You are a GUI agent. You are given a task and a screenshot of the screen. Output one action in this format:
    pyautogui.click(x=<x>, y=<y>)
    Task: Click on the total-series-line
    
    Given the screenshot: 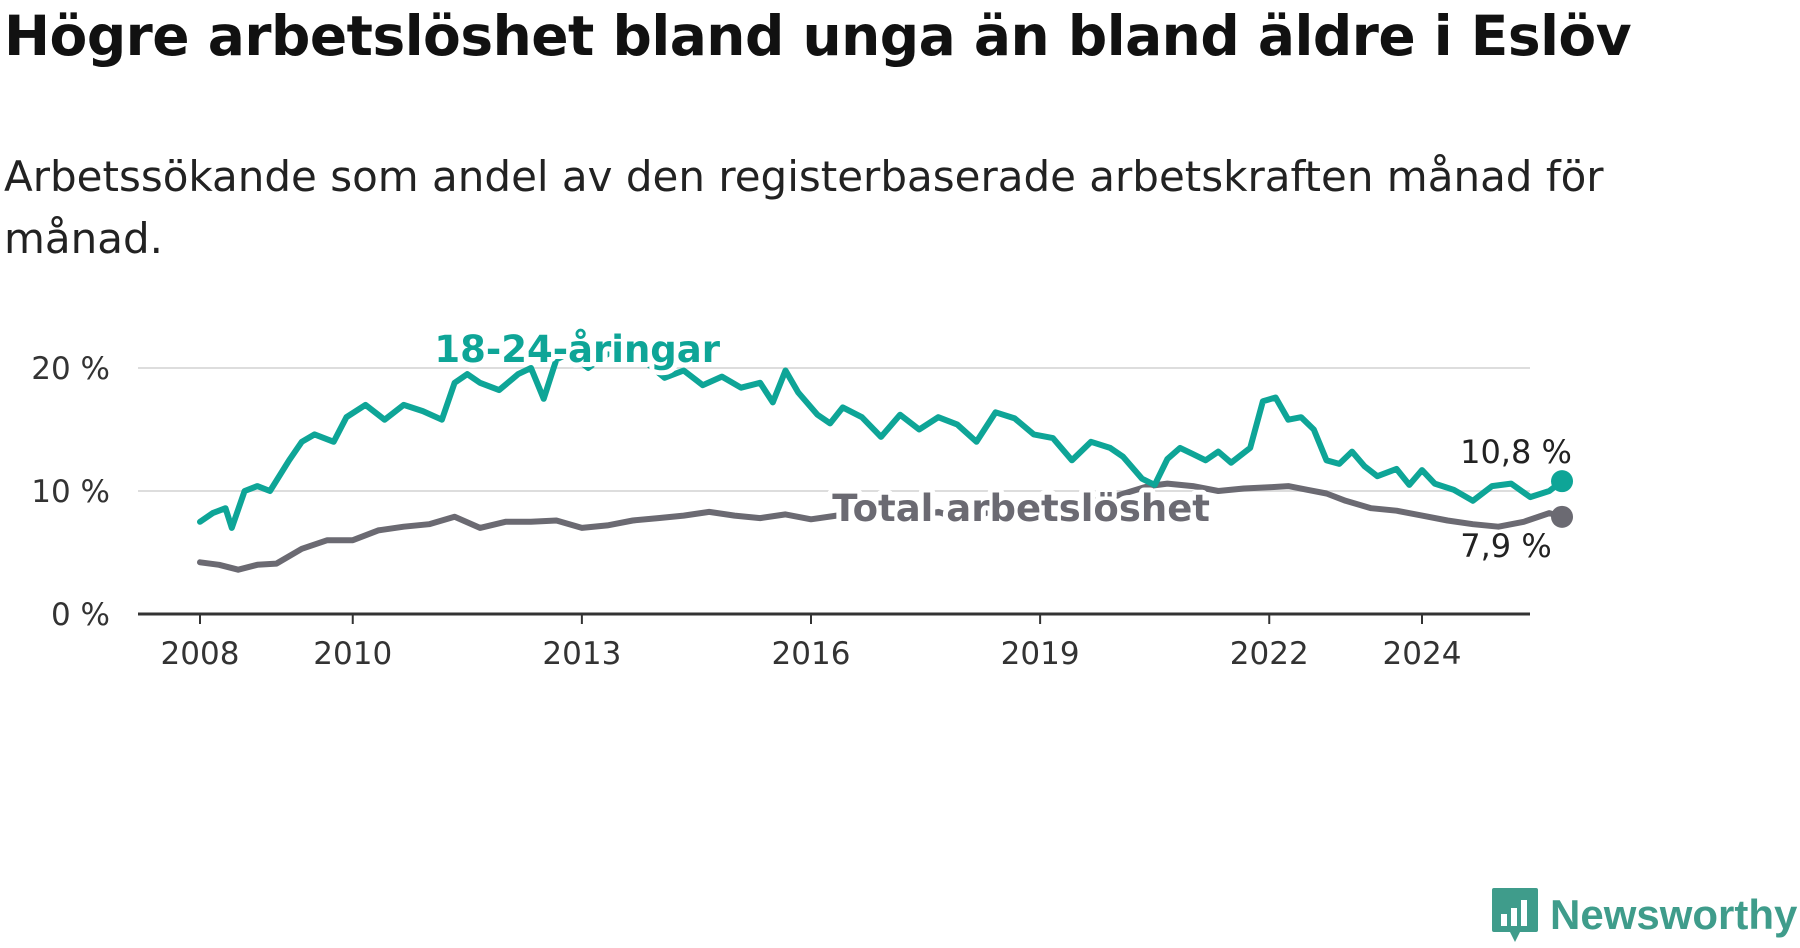 What is the action you would take?
    pyautogui.click(x=881, y=526)
    